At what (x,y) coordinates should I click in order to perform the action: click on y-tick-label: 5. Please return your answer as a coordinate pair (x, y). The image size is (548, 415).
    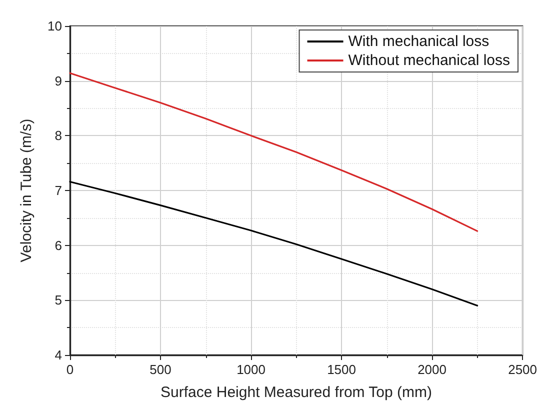
    Looking at the image, I should click on (58, 300).